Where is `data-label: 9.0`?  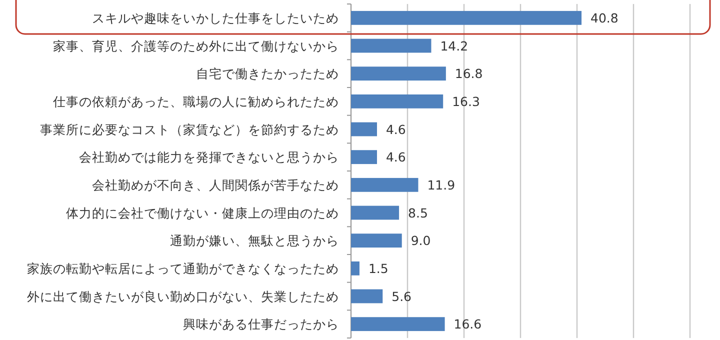 data-label: 9.0 is located at coordinates (420, 240).